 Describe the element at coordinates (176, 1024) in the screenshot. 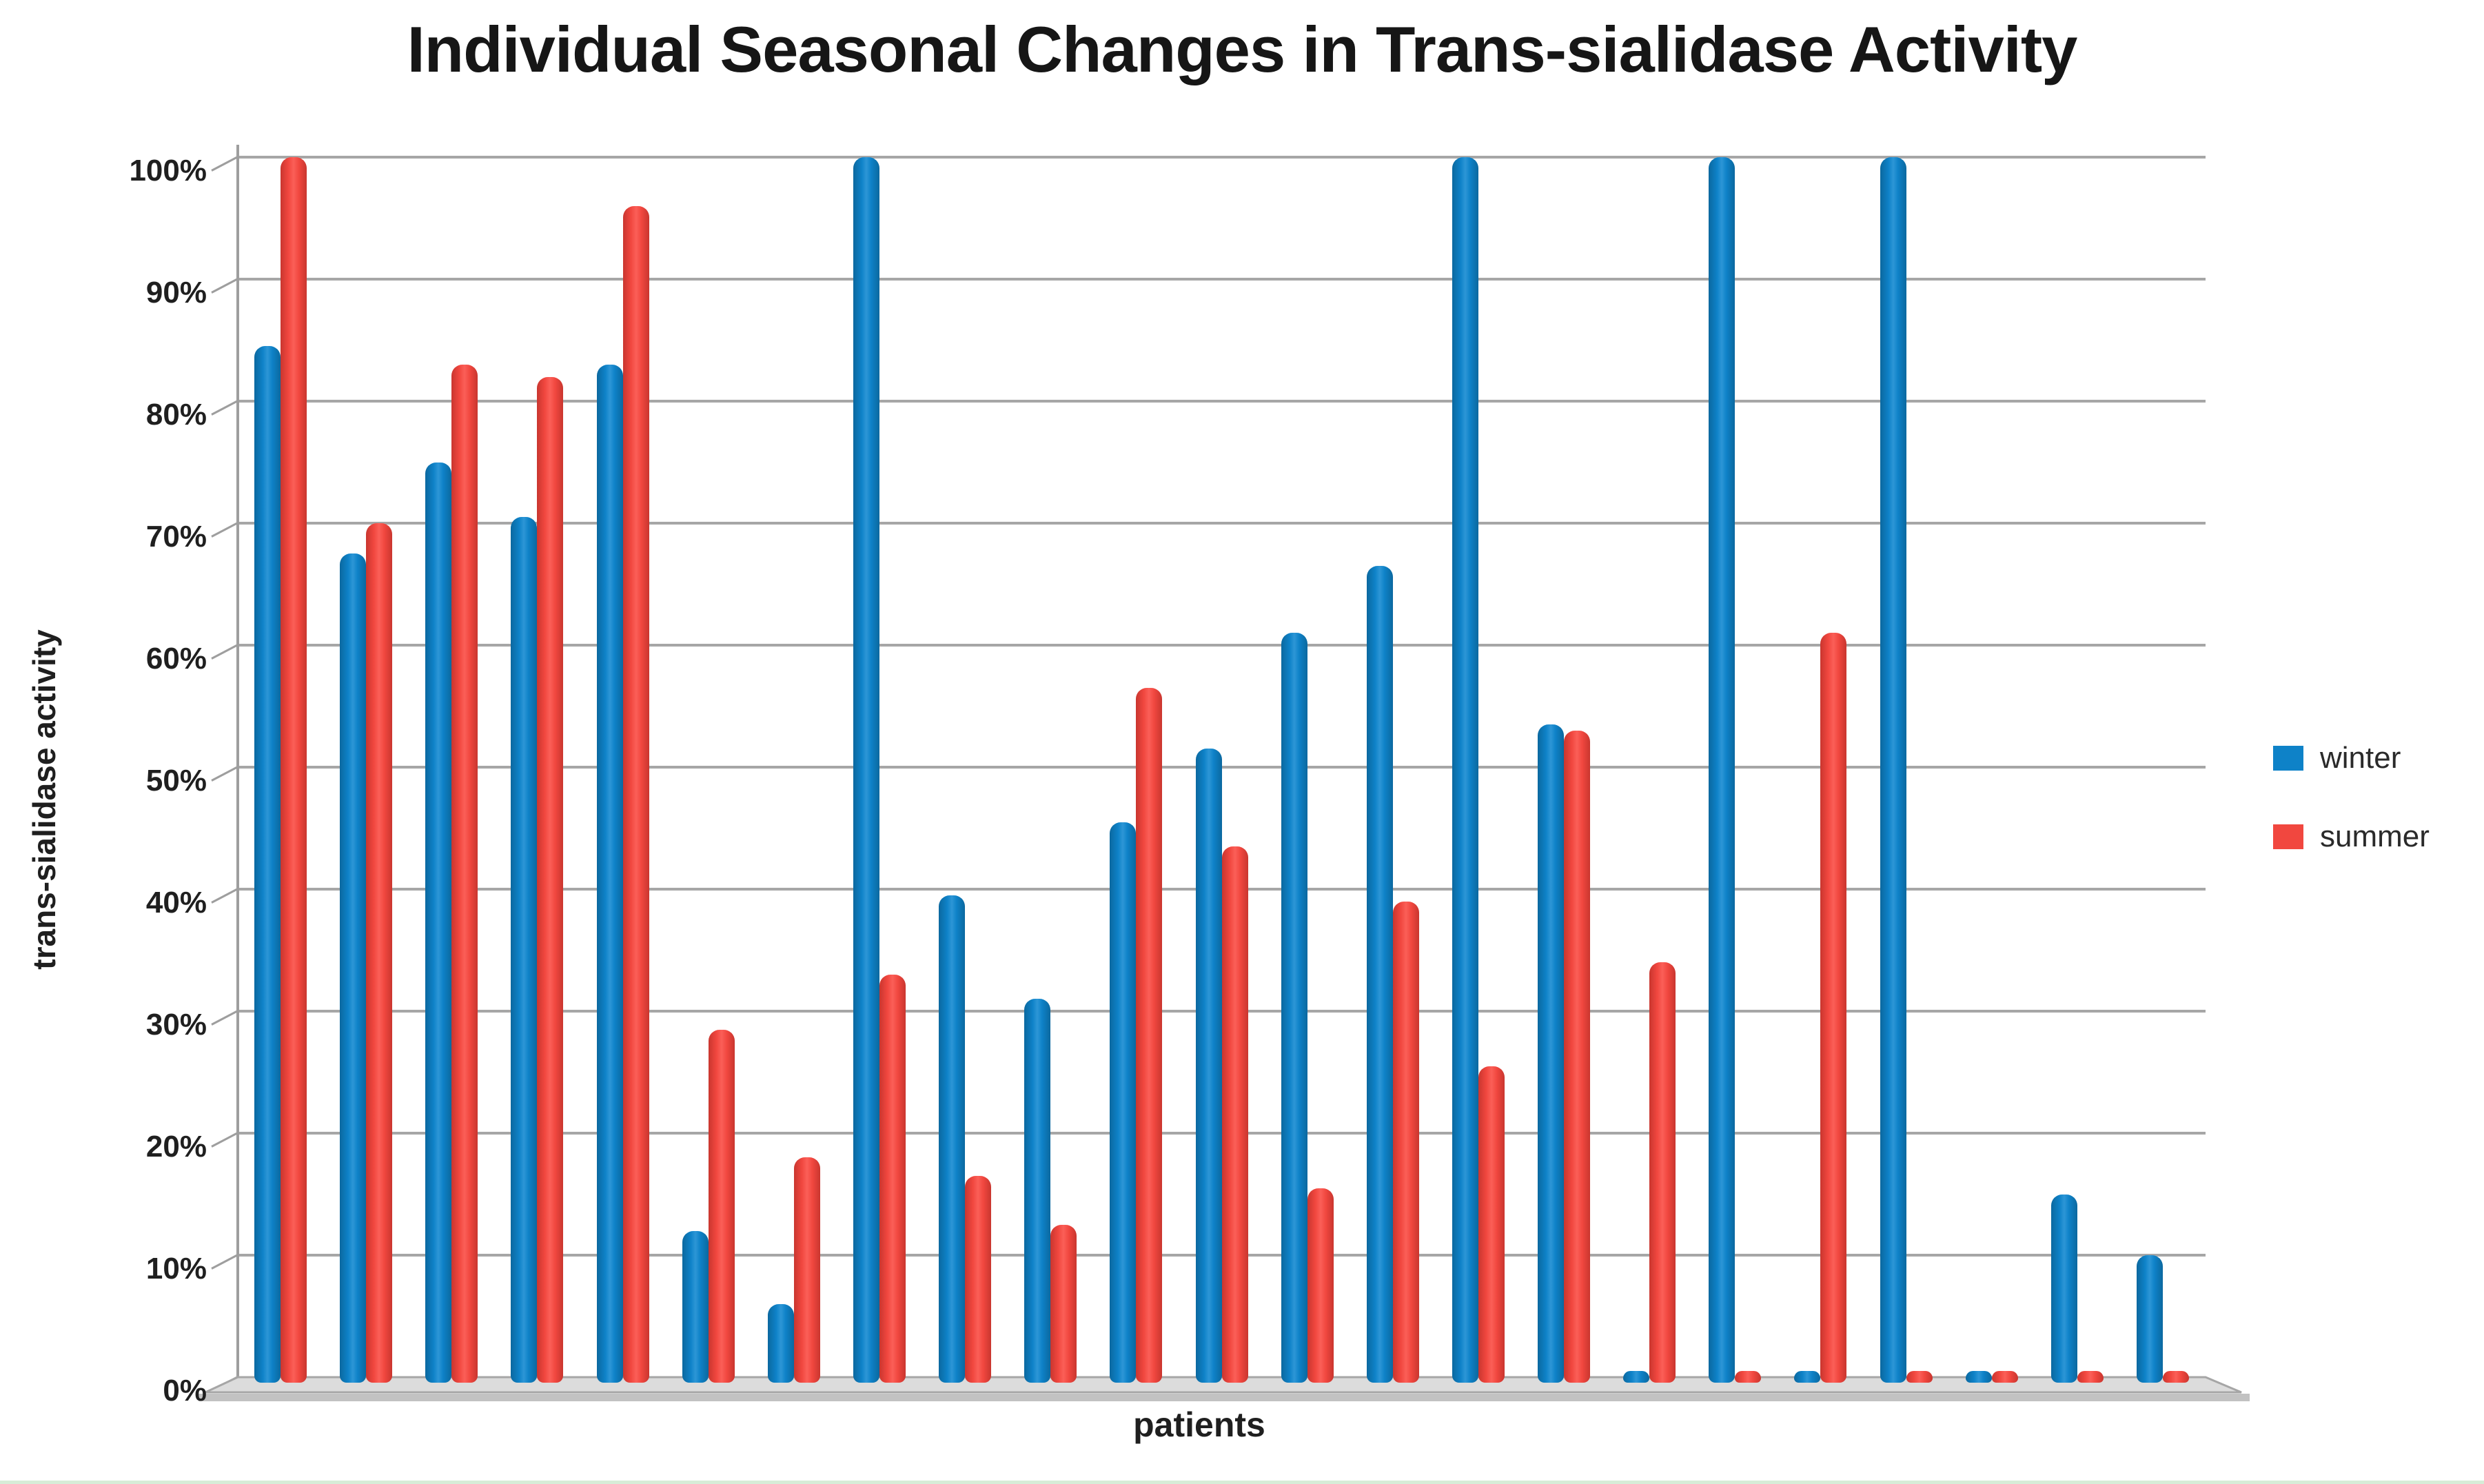

I see `y-tick-label-30%: 30%` at that location.